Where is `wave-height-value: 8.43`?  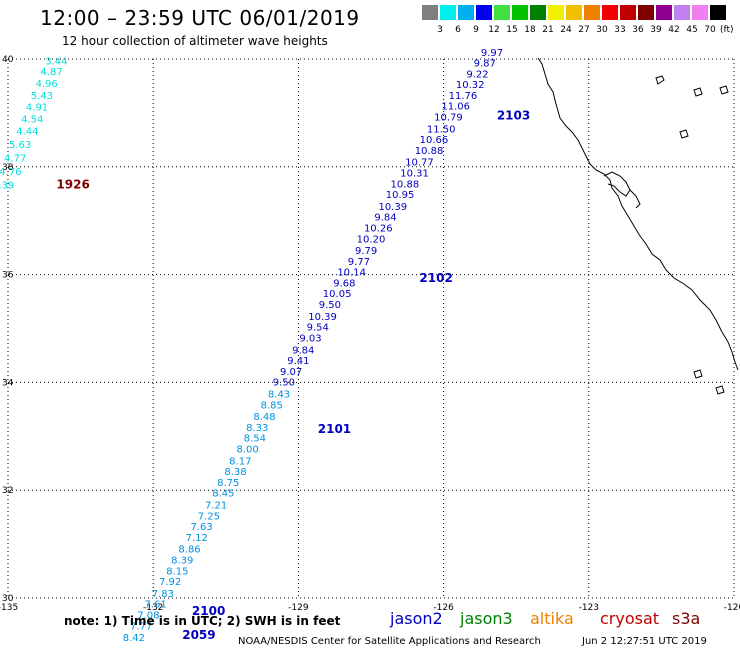 wave-height-value: 8.43 is located at coordinates (279, 394).